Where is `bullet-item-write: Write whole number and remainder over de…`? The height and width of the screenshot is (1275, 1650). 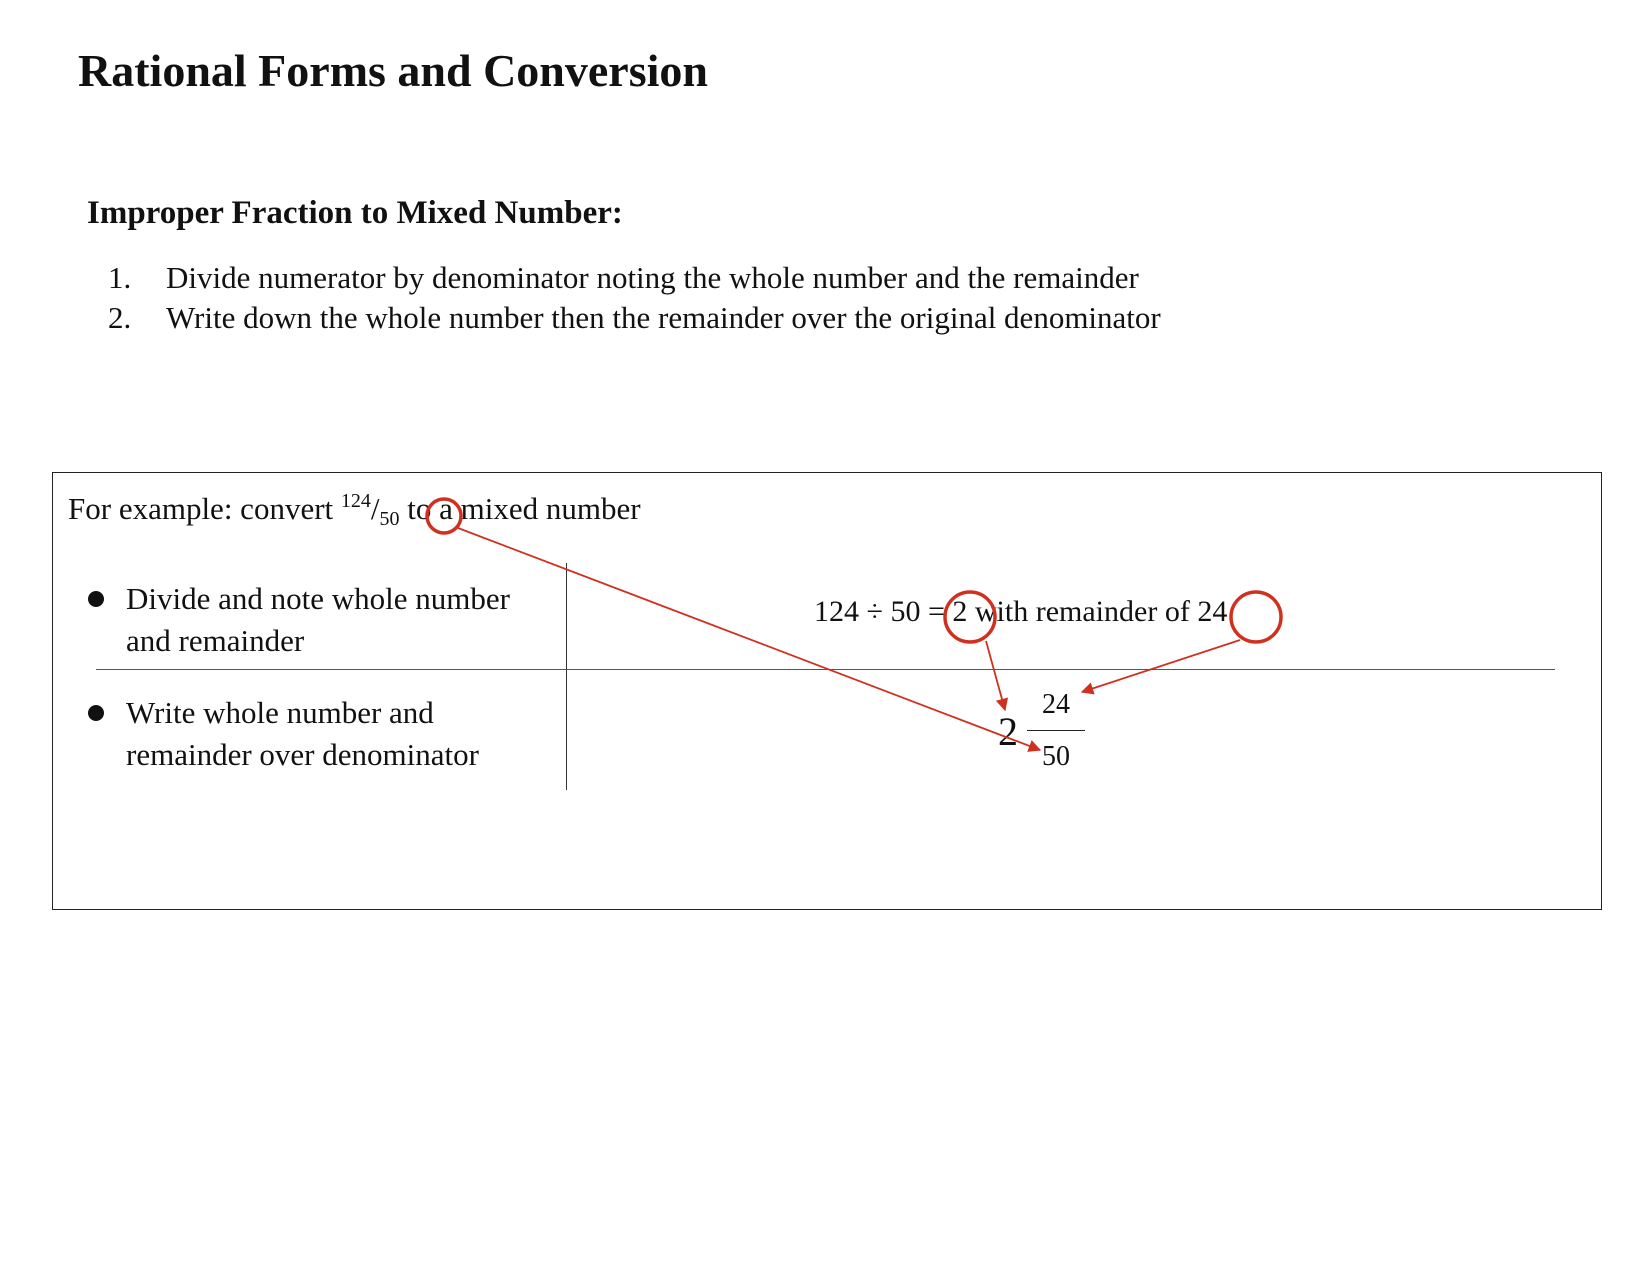 bullet-item-write: Write whole number and remainder over de… is located at coordinates (322, 734).